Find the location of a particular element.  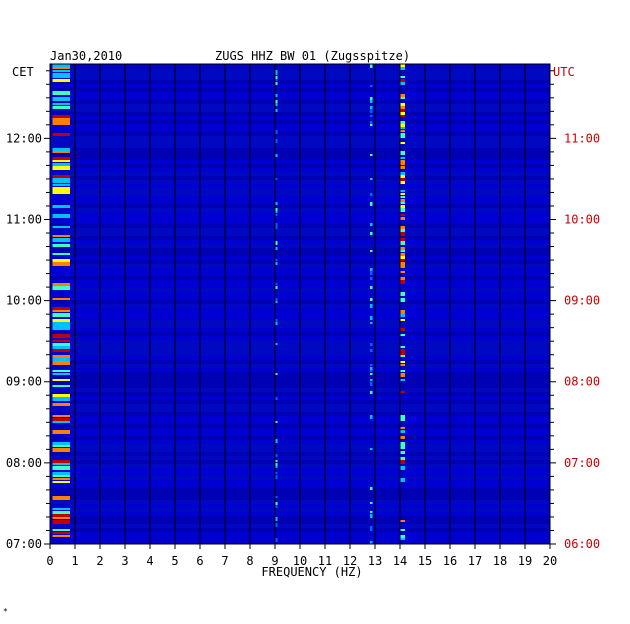

y-tick-label-left: 08:00 is located at coordinates (24, 463).